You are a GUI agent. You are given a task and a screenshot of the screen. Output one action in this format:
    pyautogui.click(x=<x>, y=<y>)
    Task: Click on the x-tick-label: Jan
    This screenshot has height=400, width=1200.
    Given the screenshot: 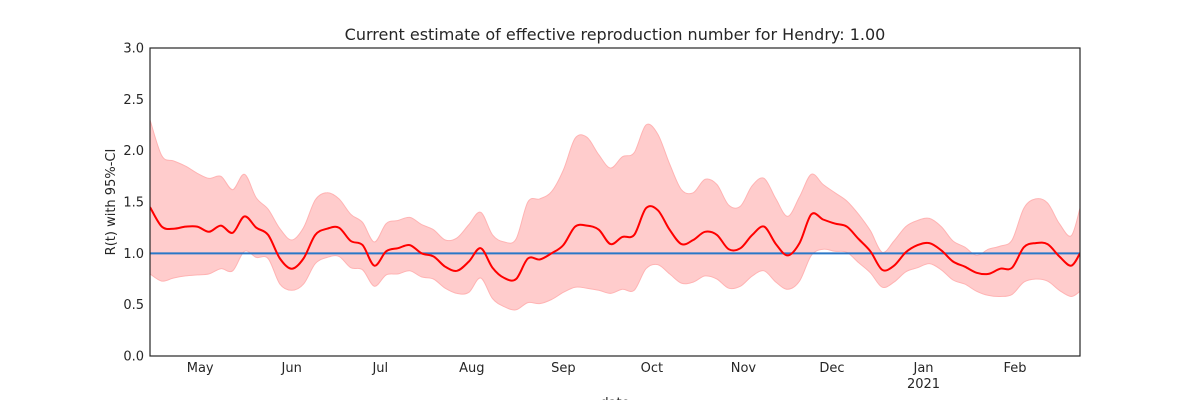 What is the action you would take?
    pyautogui.click(x=923, y=368)
    